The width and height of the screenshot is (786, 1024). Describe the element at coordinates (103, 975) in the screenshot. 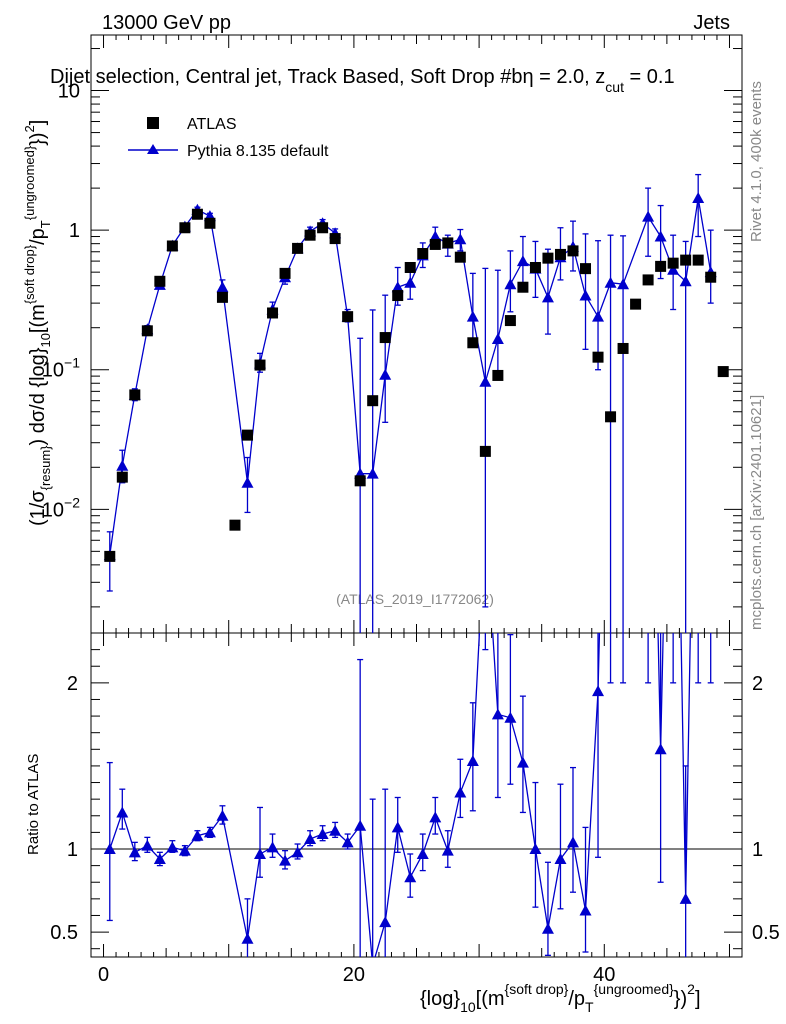

I see `x-tick-label: 0` at that location.